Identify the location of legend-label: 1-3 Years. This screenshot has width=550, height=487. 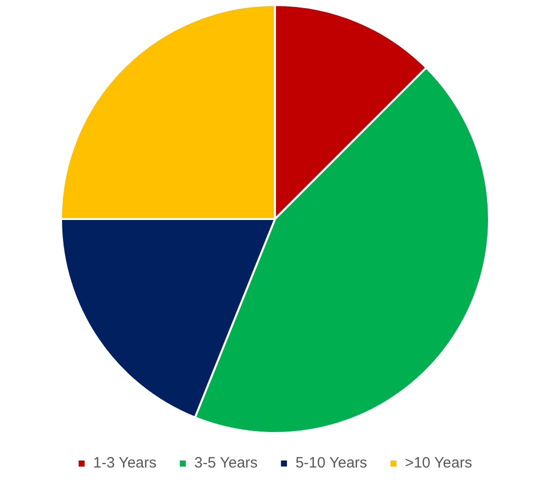
(125, 463).